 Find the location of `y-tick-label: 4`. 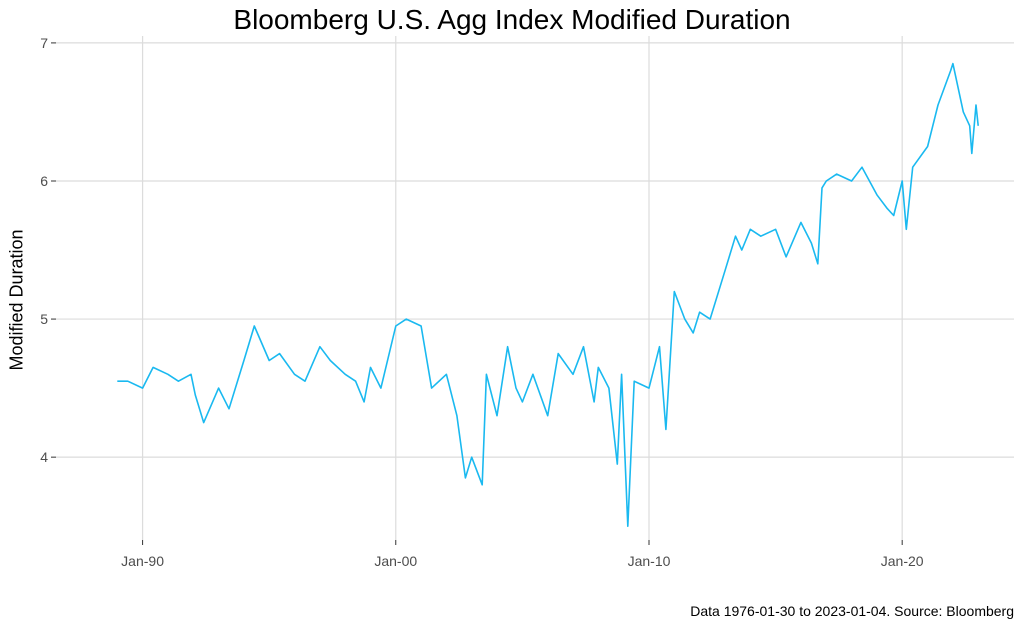

y-tick-label: 4 is located at coordinates (44, 457).